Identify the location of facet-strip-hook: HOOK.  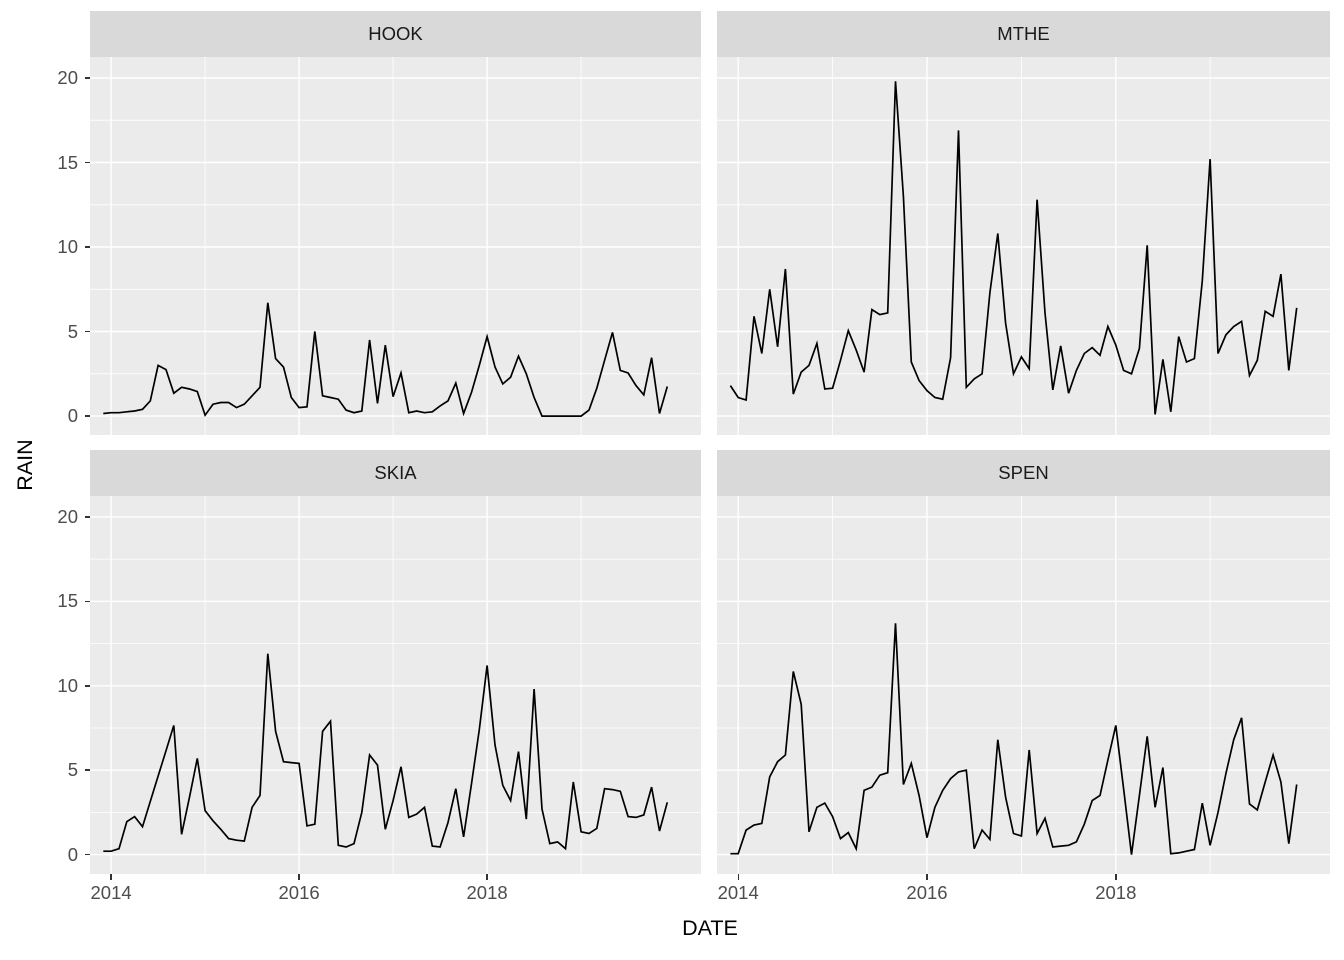
(395, 34).